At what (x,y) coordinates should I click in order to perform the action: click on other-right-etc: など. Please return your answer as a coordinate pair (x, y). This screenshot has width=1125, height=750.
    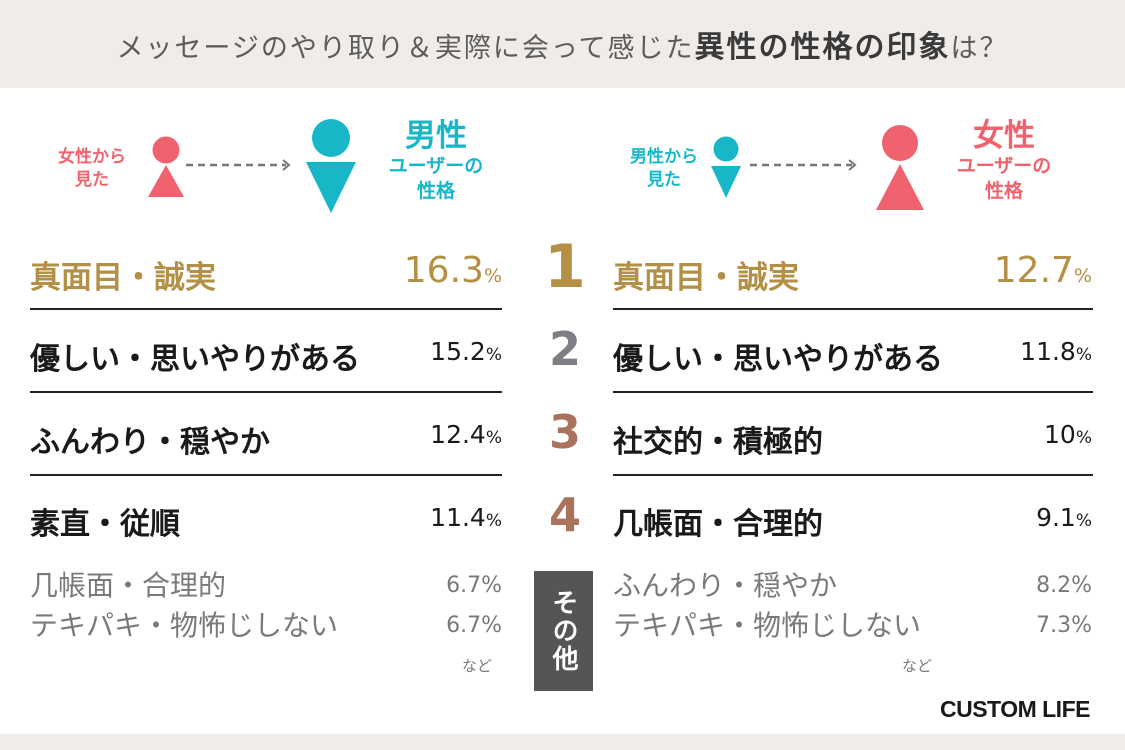
    Looking at the image, I should click on (917, 666).